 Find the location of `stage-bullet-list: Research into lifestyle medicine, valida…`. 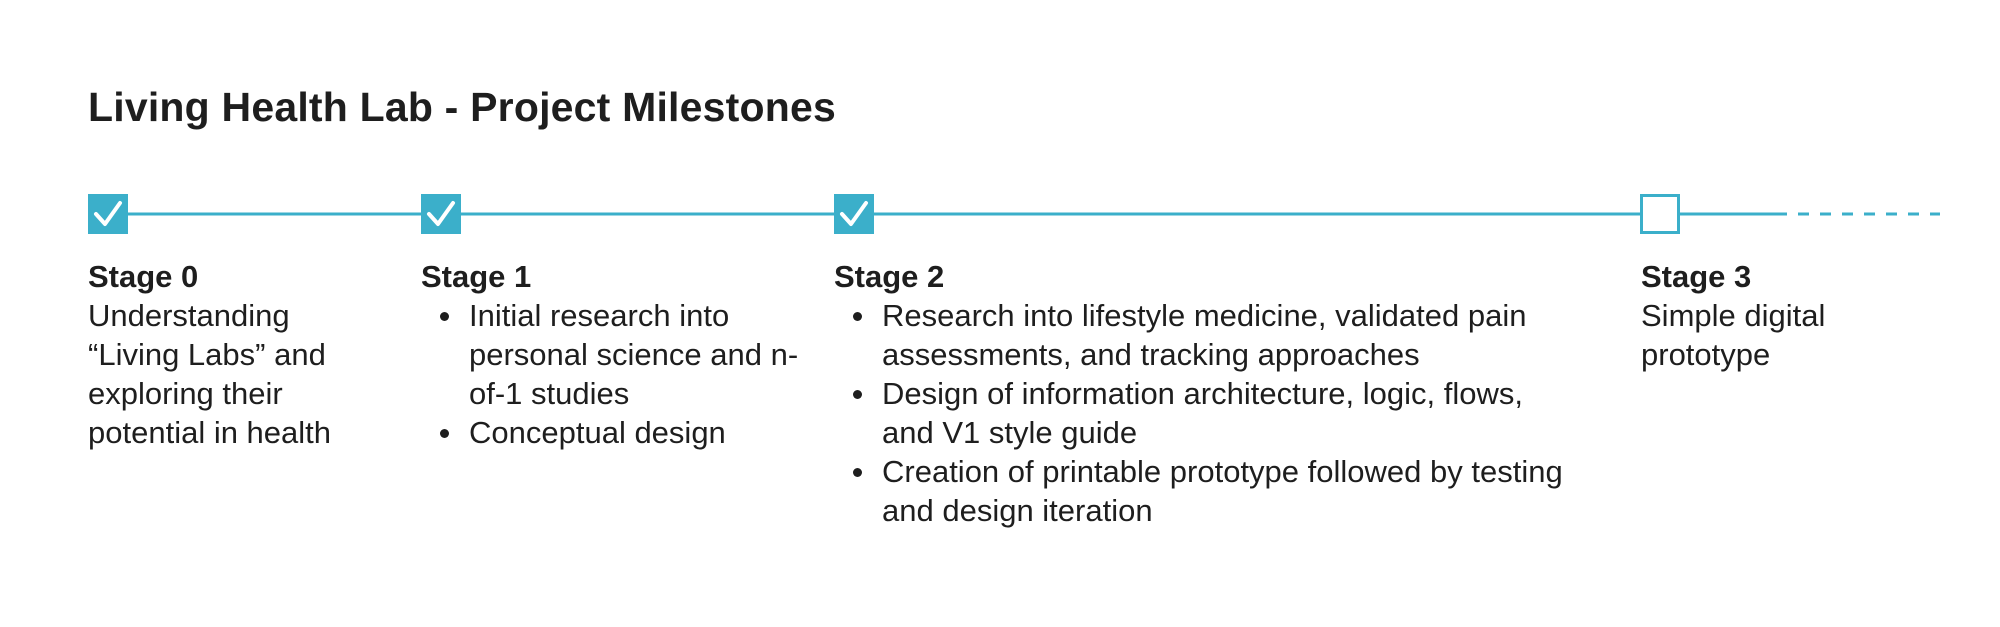

stage-bullet-list: Research into lifestyle medicine, valida… is located at coordinates (1204, 413).